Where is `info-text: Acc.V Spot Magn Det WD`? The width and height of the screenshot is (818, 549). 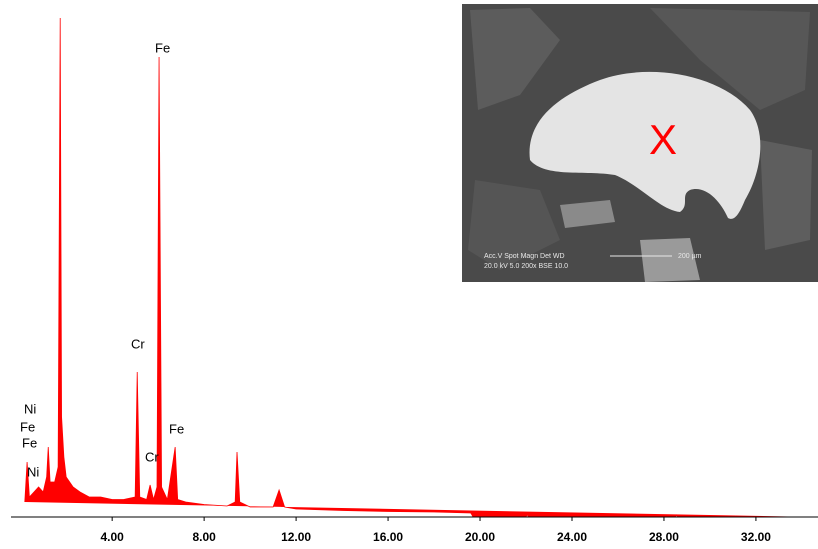
info-text: Acc.V Spot Magn Det WD is located at coordinates (524, 256).